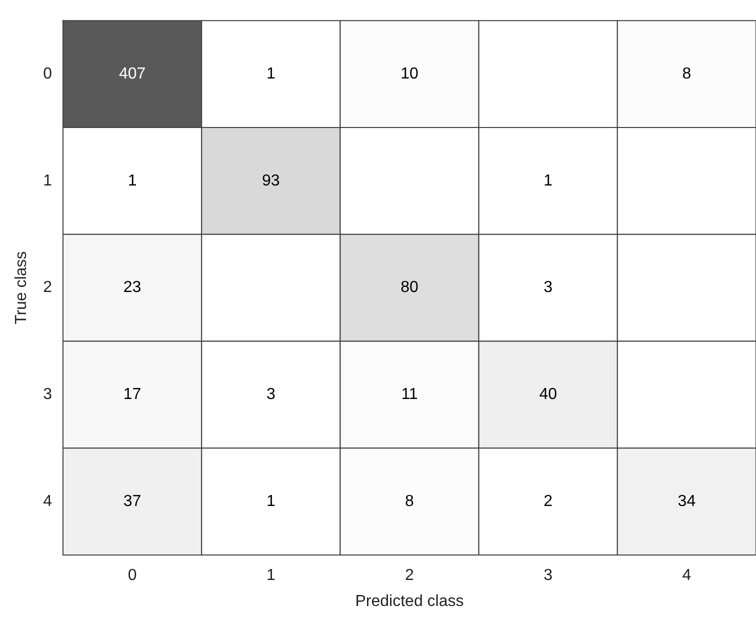  I want to click on data-label: 2, so click(548, 501).